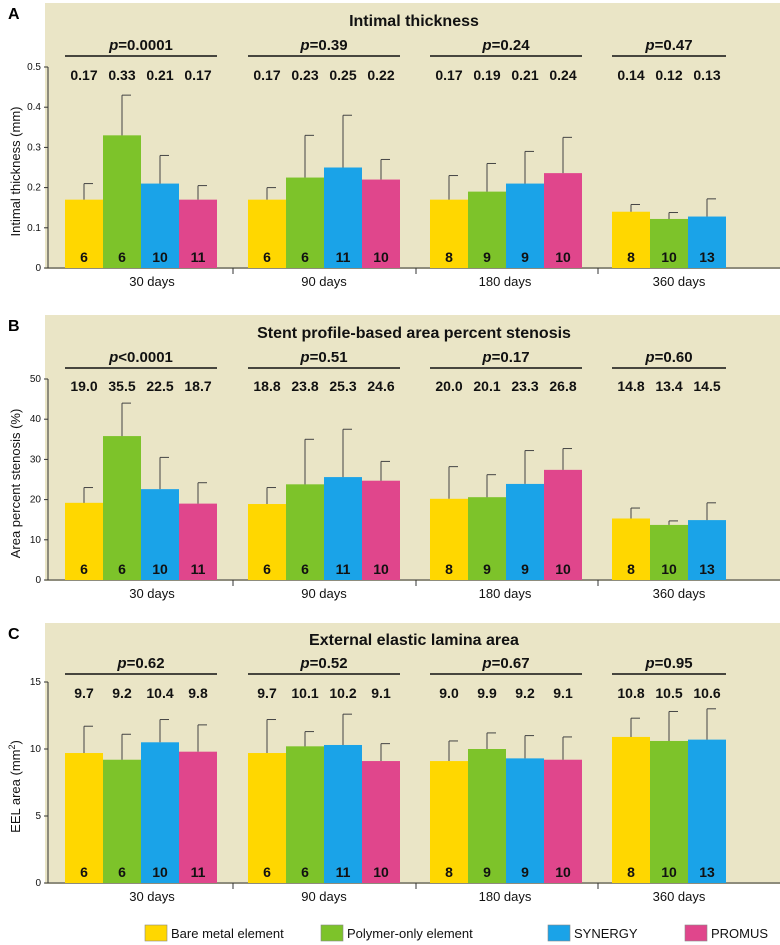 This screenshot has height=945, width=780. Describe the element at coordinates (34, 188) in the screenshot. I see `y-tick-label: 0.2` at that location.